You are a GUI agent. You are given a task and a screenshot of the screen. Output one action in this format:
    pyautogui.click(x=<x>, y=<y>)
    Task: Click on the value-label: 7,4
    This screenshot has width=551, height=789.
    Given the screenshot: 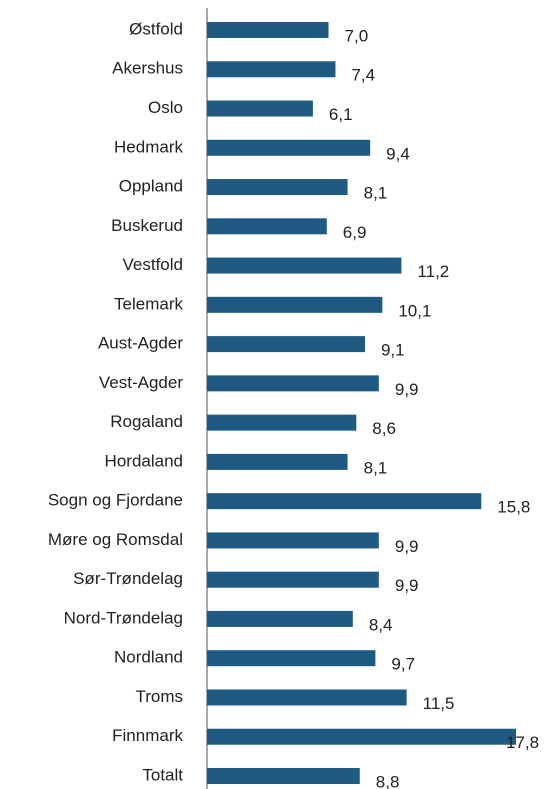 What is the action you would take?
    pyautogui.click(x=363, y=75)
    